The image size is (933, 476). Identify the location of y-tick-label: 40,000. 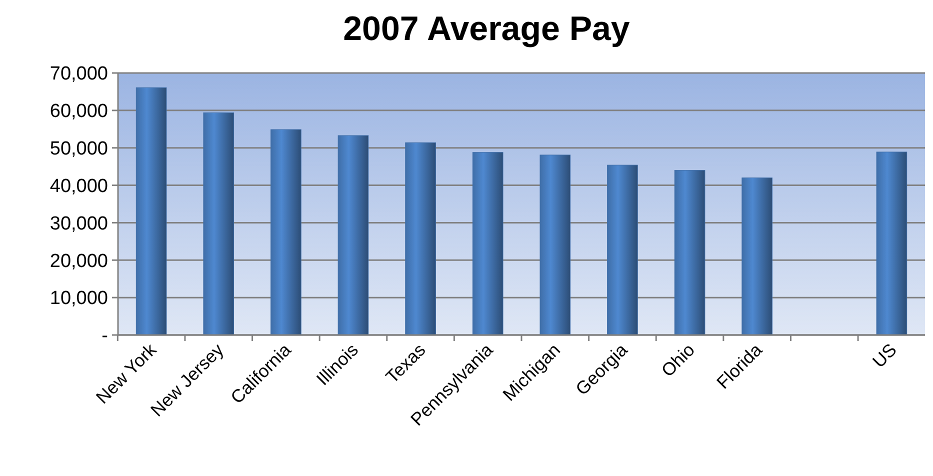
(79, 186).